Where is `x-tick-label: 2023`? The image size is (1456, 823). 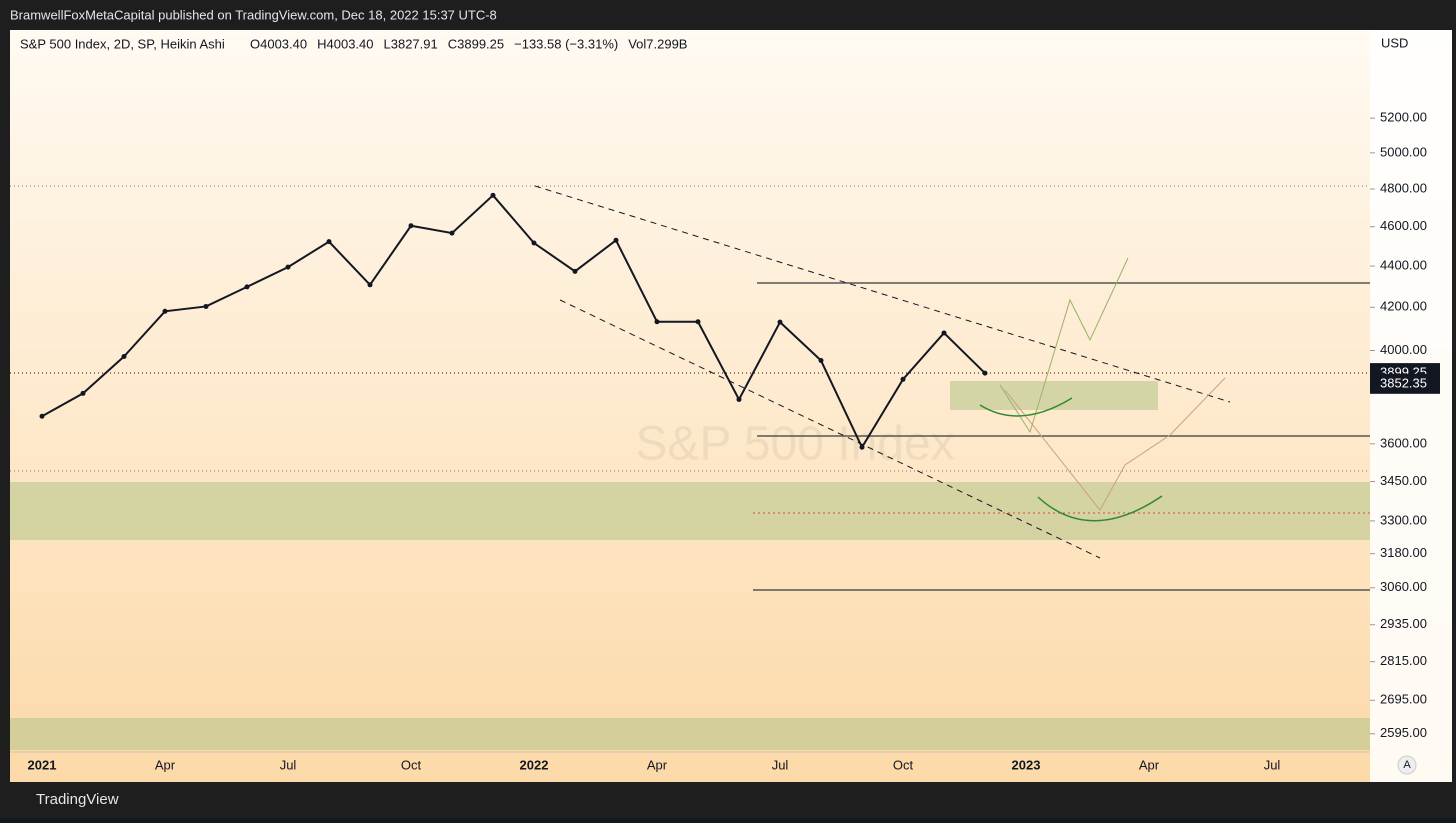 x-tick-label: 2023 is located at coordinates (1026, 764).